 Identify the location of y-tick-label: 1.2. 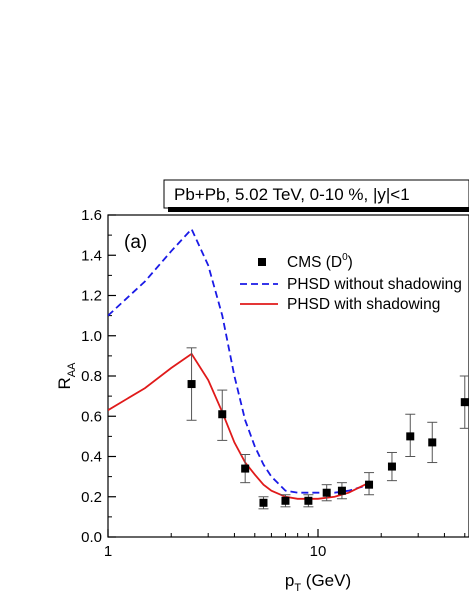
(91, 296).